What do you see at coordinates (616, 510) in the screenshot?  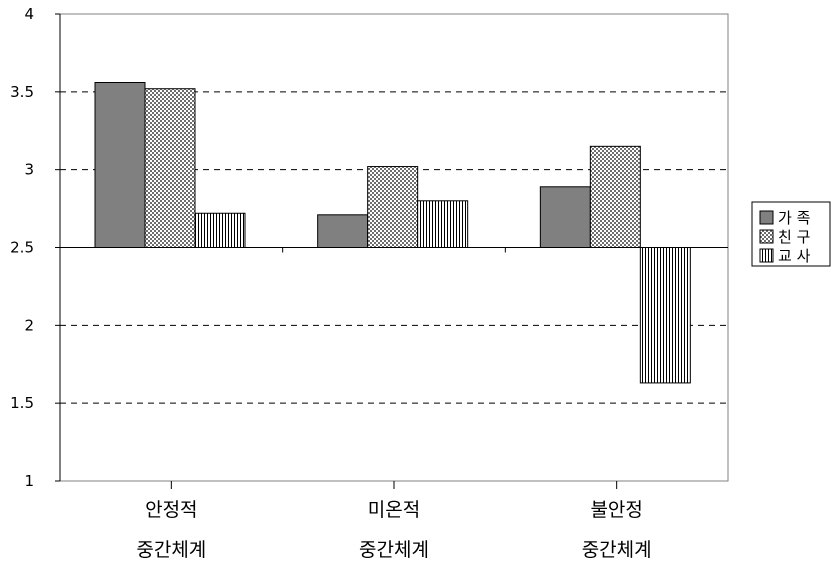 I see `category-label: 불안정` at bounding box center [616, 510].